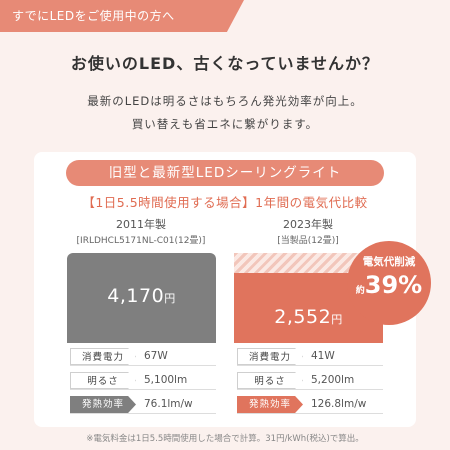 The height and width of the screenshot is (450, 450). I want to click on new-model: [当製品(12畳)], so click(308, 241).